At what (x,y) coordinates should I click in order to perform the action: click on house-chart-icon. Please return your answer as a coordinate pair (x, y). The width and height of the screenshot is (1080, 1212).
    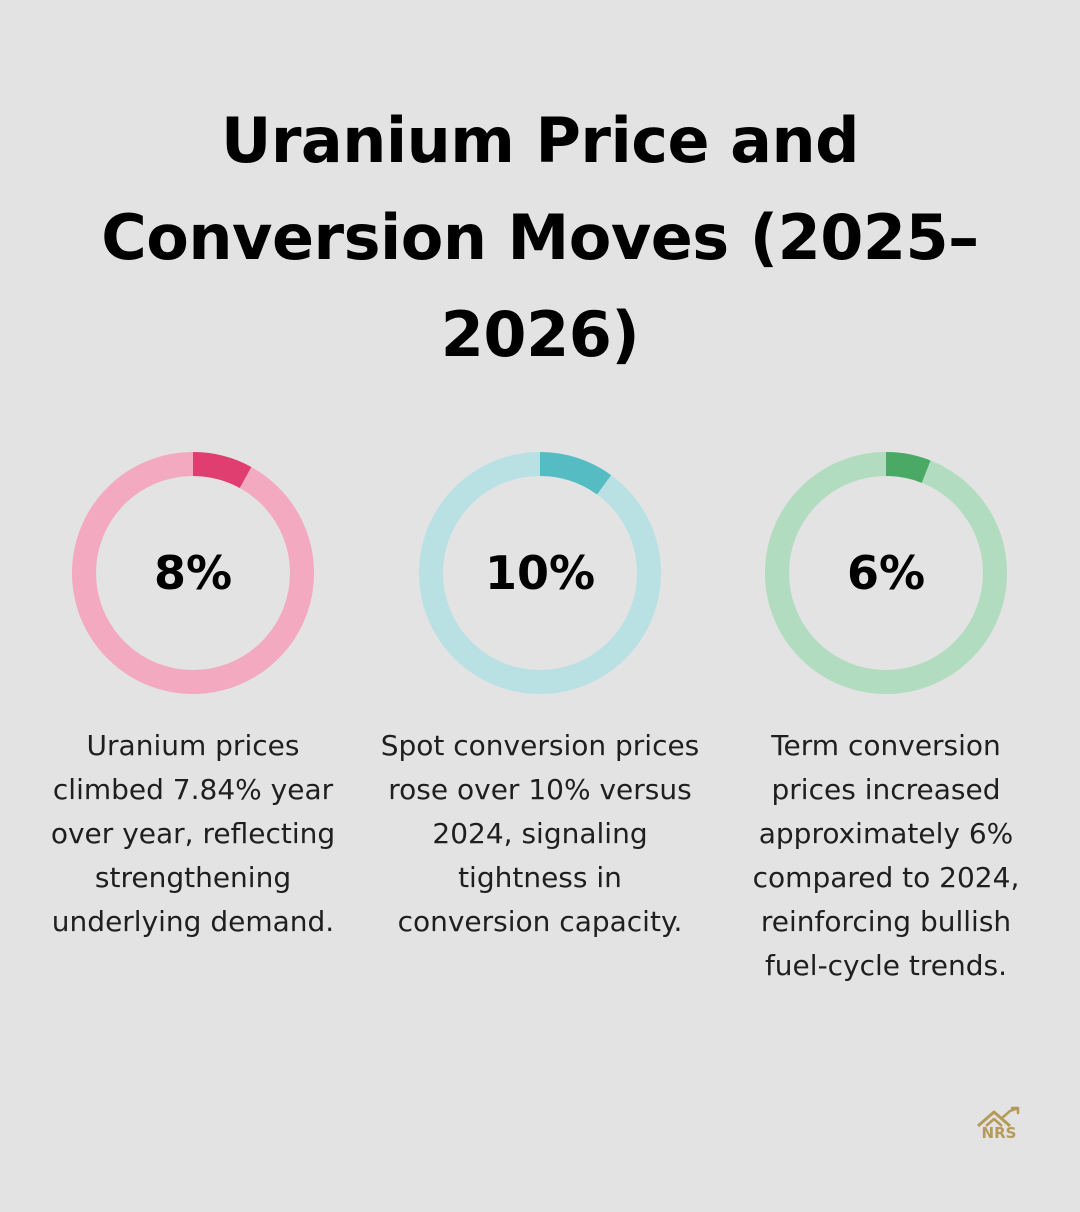
    Looking at the image, I should click on (998, 1117).